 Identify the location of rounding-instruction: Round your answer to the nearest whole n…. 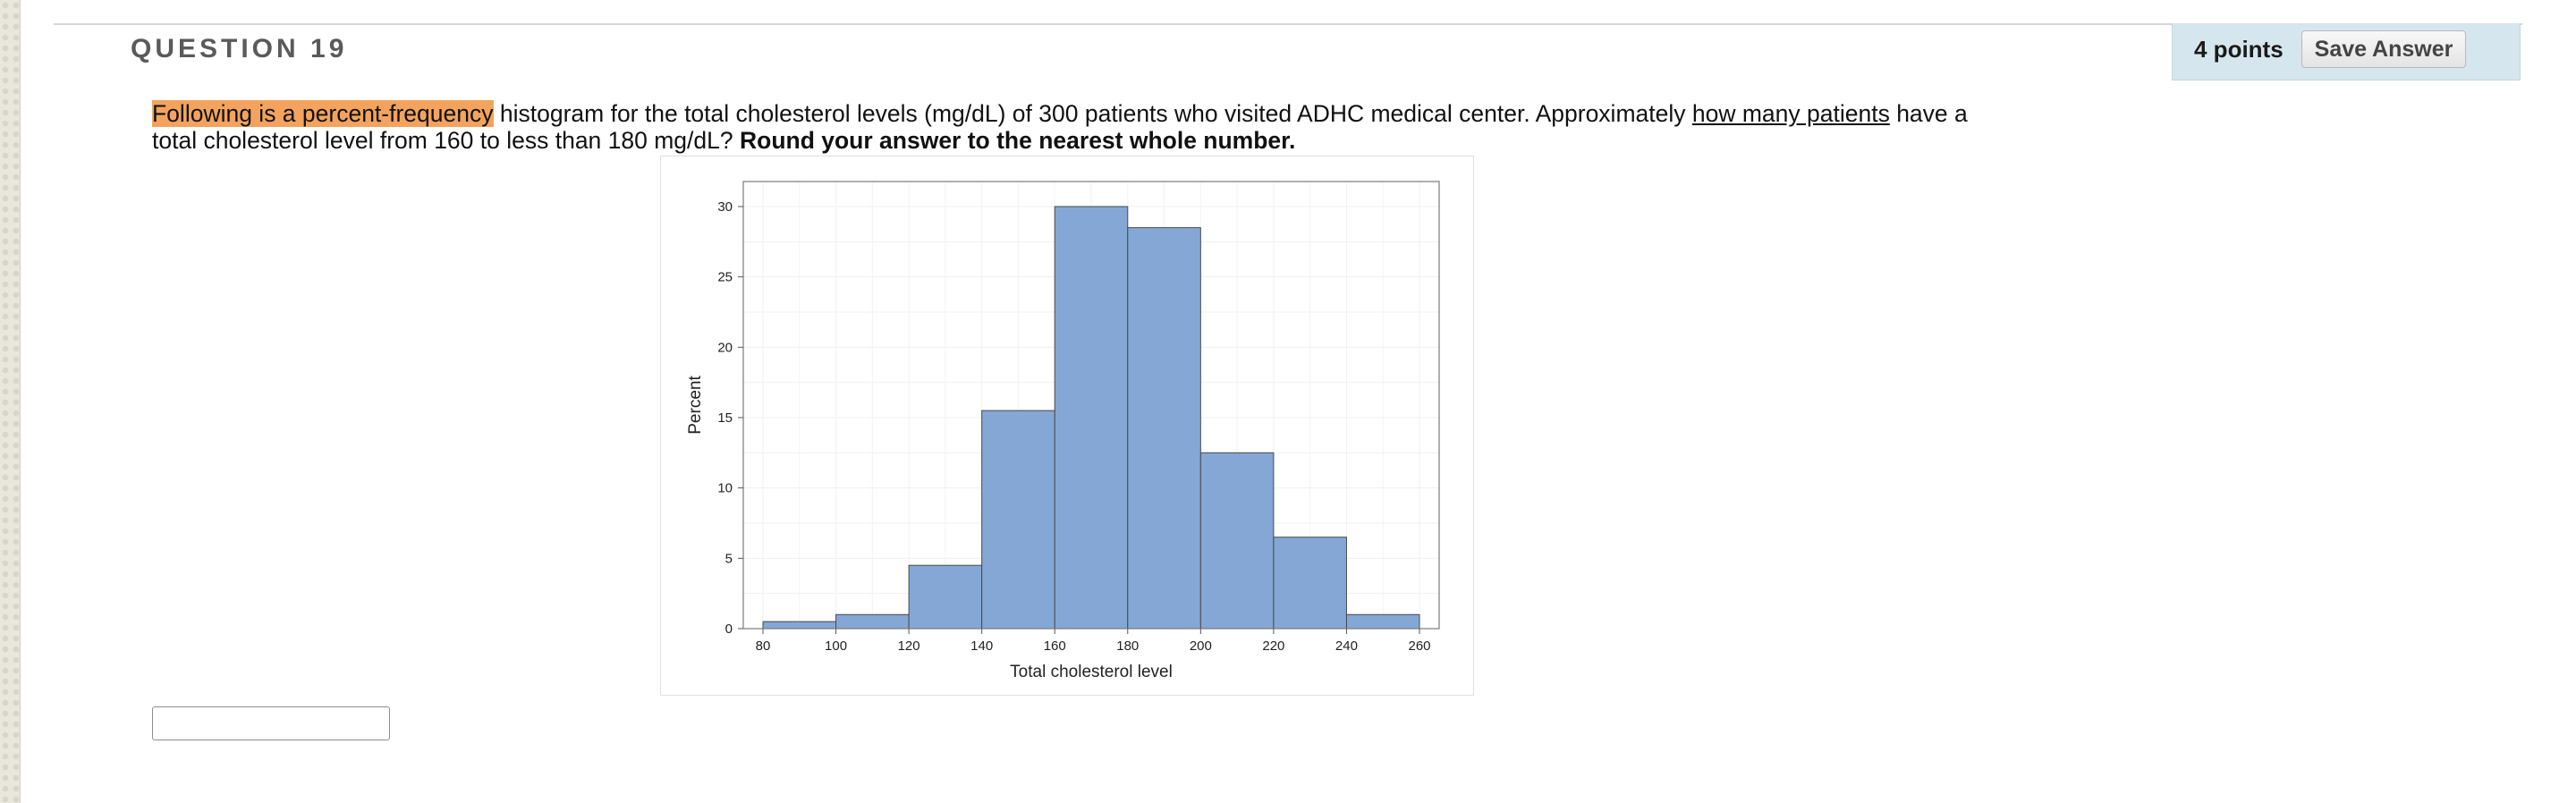
(1018, 140).